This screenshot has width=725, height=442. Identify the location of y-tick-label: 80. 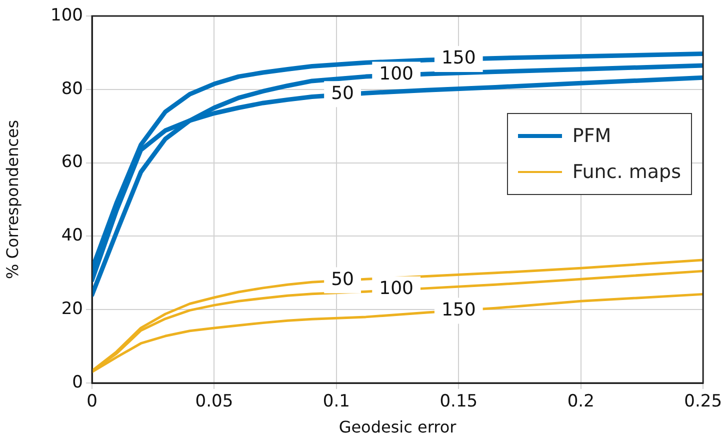
(72, 88).